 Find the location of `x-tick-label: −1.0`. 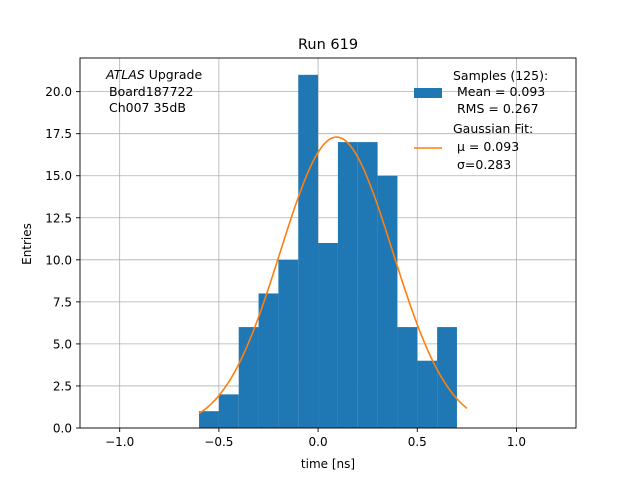

x-tick-label: −1.0 is located at coordinates (119, 442).